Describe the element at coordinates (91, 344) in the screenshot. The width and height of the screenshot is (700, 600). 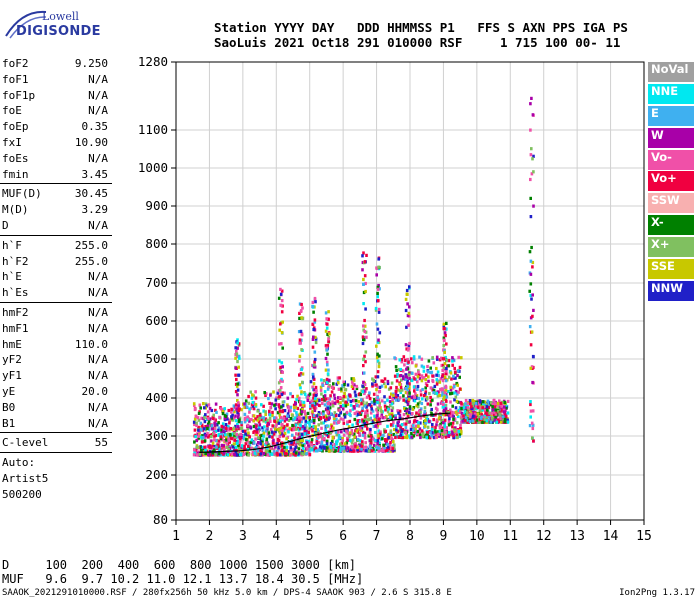
I see `param-value: 110.0` at that location.